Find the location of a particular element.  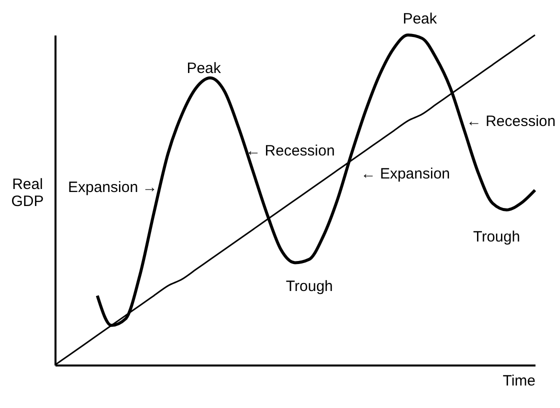

annotation: Peak is located at coordinates (204, 68).